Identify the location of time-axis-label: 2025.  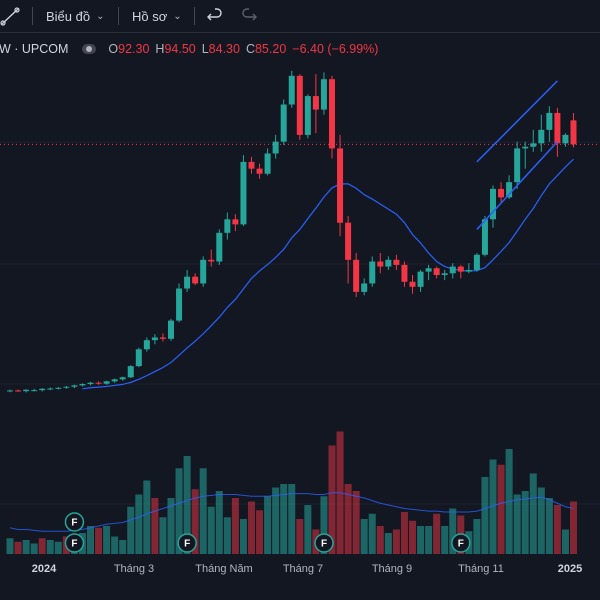
(570, 569).